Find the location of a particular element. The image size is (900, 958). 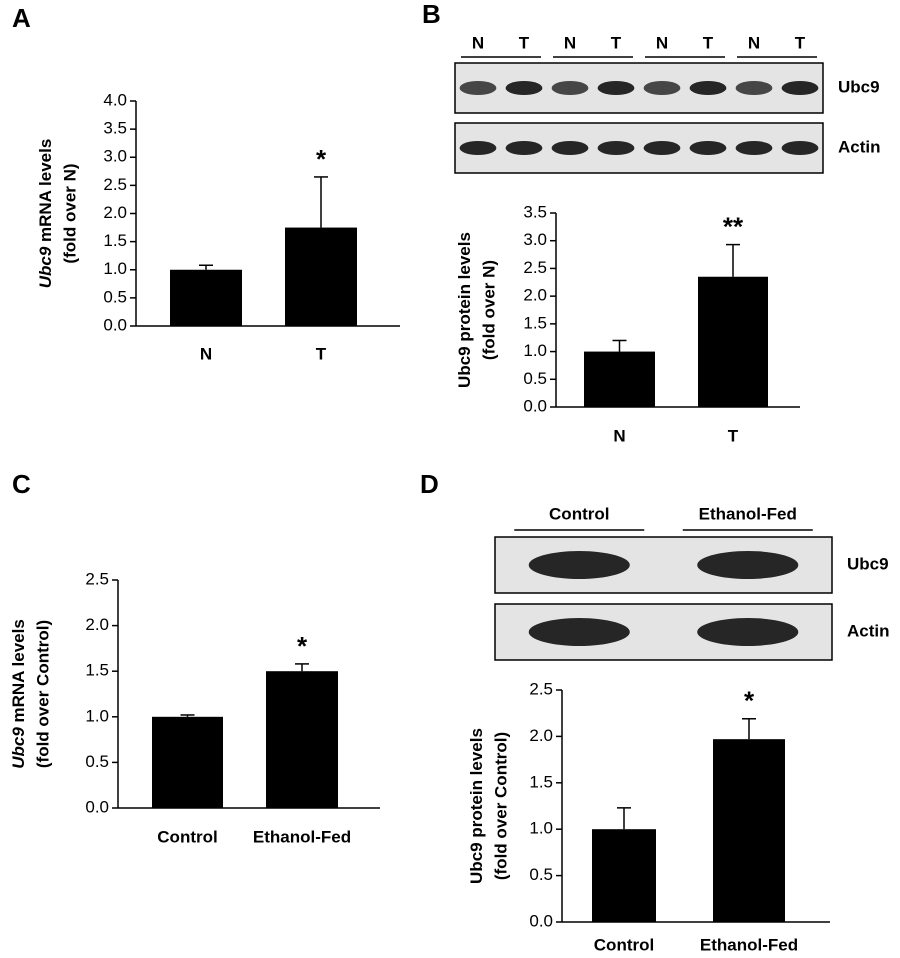

panel-letter: D is located at coordinates (429, 484).